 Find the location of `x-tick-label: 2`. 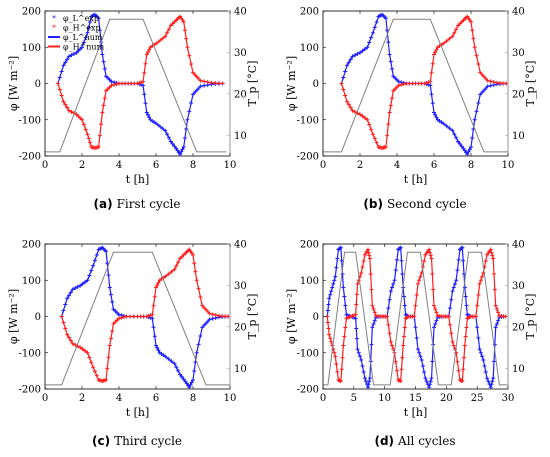

x-tick-label: 2 is located at coordinates (82, 398).